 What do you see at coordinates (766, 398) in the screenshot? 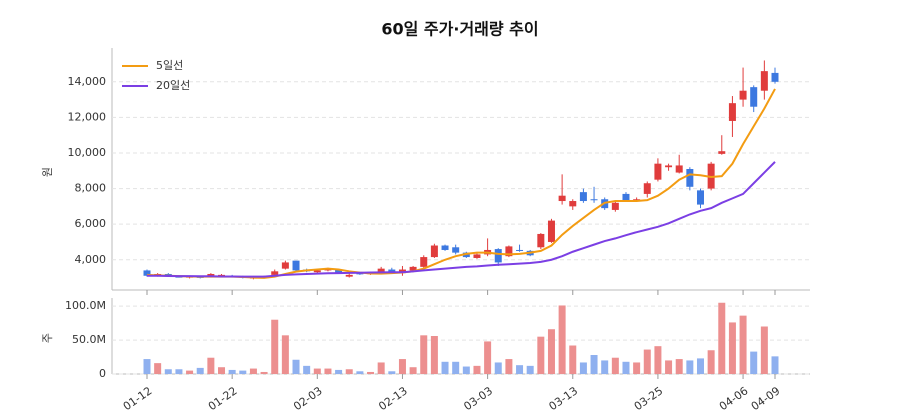
I see `x-tick-label: 04-09` at bounding box center [766, 398].